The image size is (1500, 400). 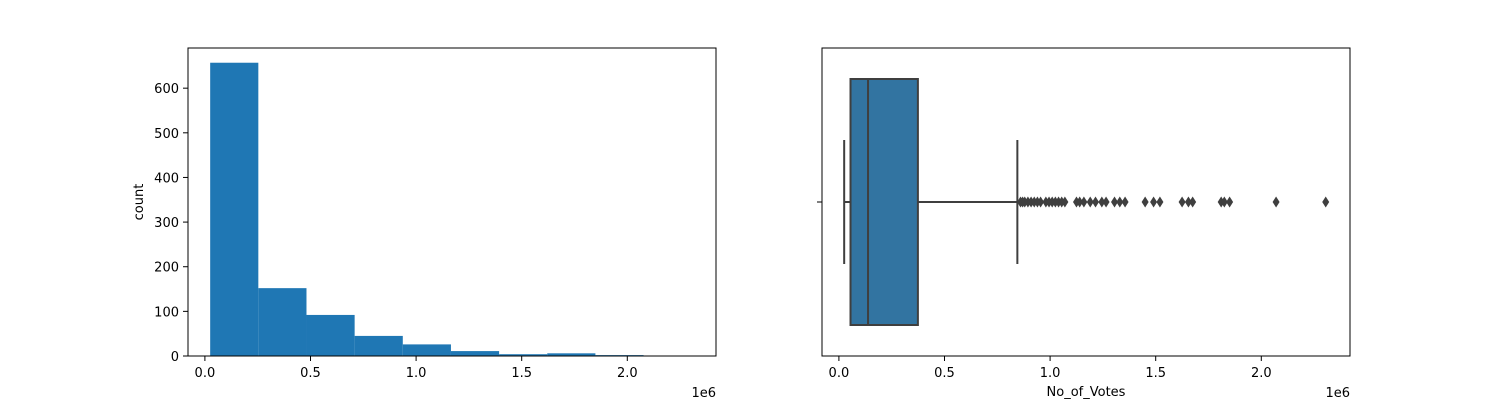 What do you see at coordinates (931, 202) in the screenshot?
I see `boxplot-body` at bounding box center [931, 202].